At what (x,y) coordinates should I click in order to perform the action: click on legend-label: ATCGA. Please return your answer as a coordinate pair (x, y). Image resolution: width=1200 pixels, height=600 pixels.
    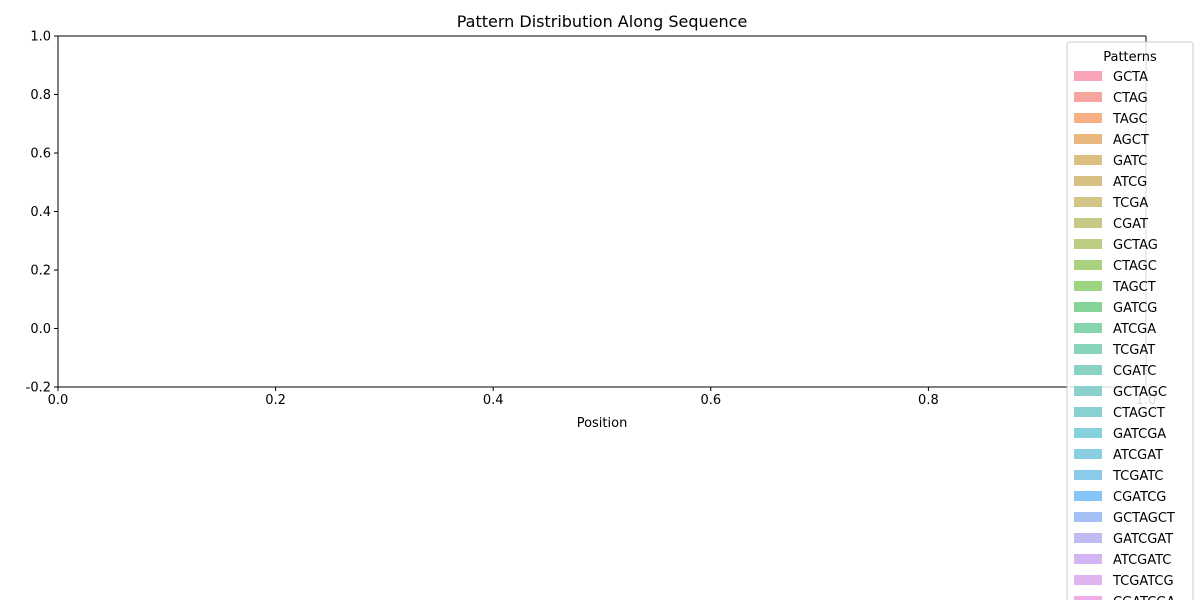
    Looking at the image, I should click on (1134, 329).